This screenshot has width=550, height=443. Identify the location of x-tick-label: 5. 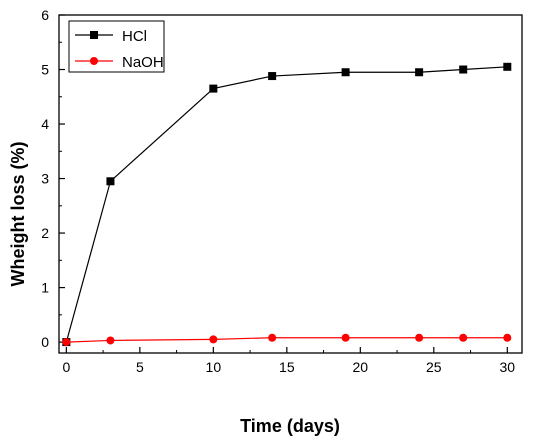
(140, 367).